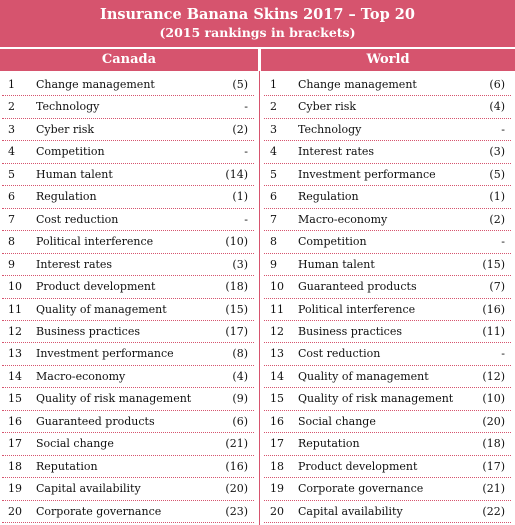 Image resolution: width=515 pixels, height=525 pixels. I want to click on prior-rank: (17), so click(493, 466).